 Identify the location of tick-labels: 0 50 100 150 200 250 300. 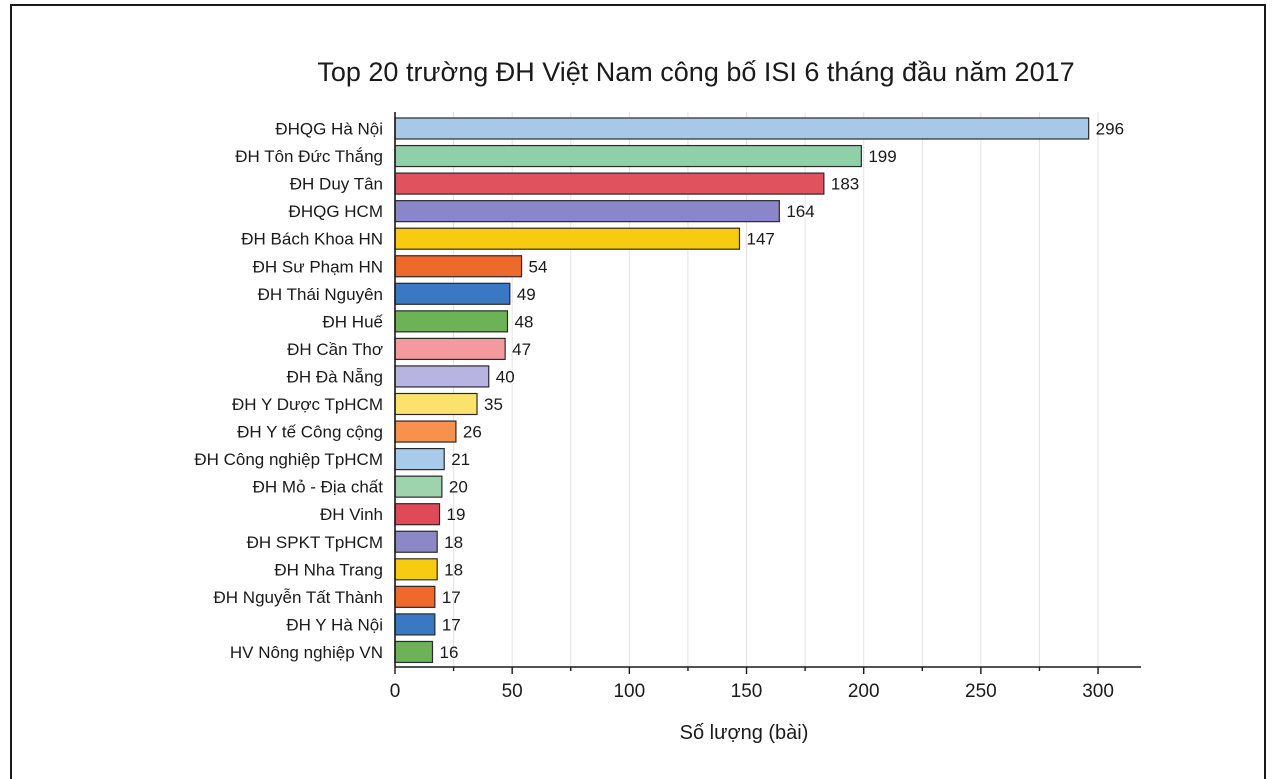
(752, 691).